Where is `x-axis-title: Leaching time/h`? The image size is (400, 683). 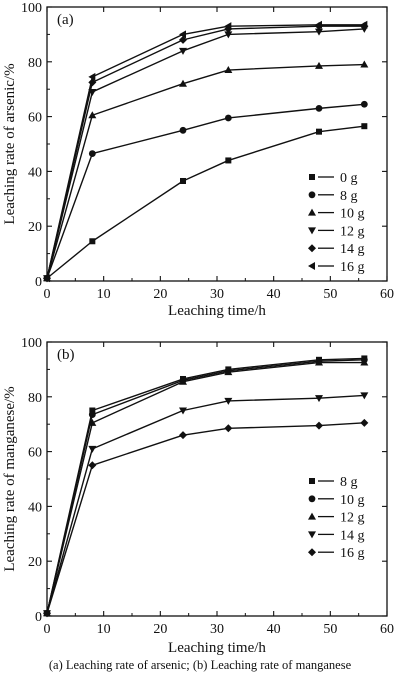
x-axis-title: Leaching time/h is located at coordinates (217, 311).